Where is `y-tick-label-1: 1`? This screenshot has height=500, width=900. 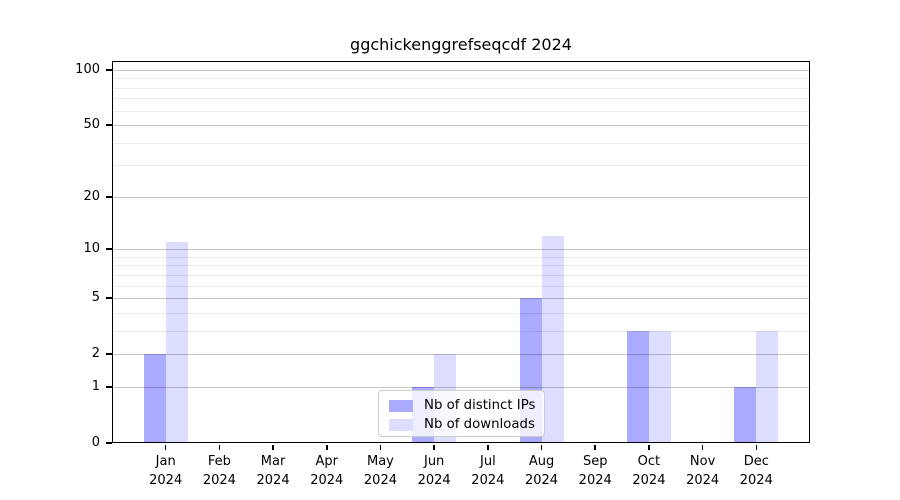
y-tick-label-1: 1 is located at coordinates (95, 386).